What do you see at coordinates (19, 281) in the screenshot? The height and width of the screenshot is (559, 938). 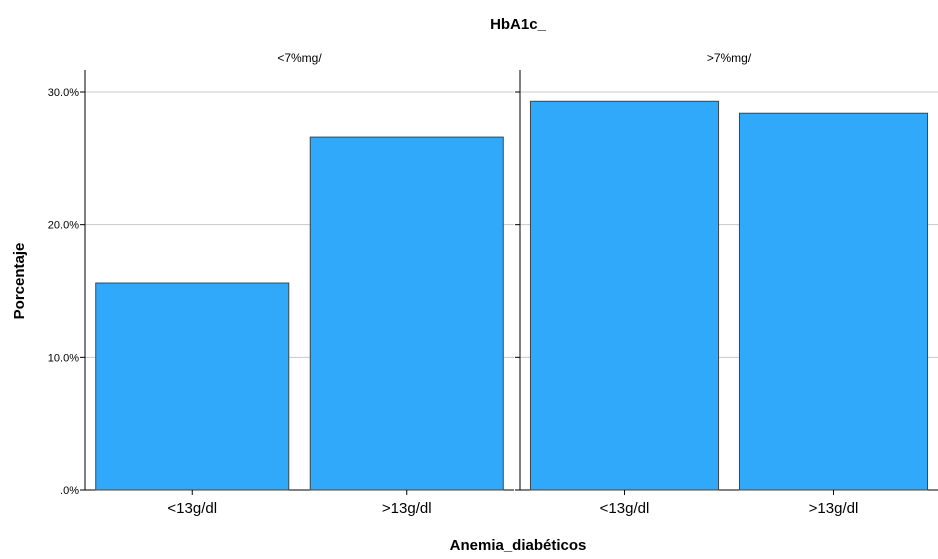 I see `y-axis-label: Porcentaje` at bounding box center [19, 281].